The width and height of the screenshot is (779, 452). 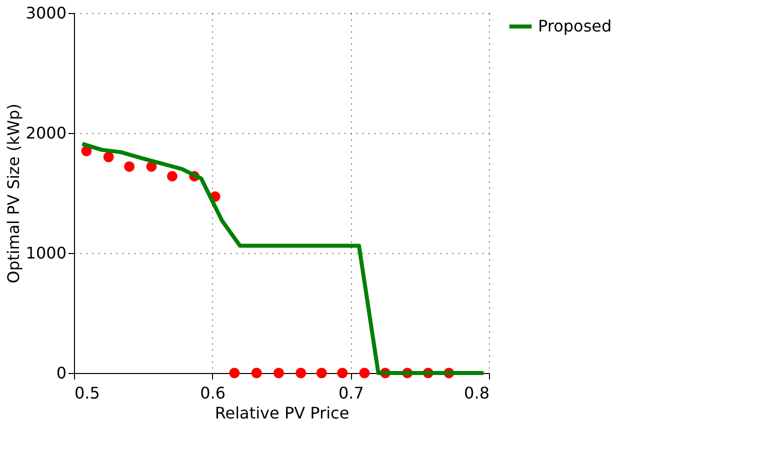 I want to click on x-tick-label: 0.6, so click(x=213, y=393).